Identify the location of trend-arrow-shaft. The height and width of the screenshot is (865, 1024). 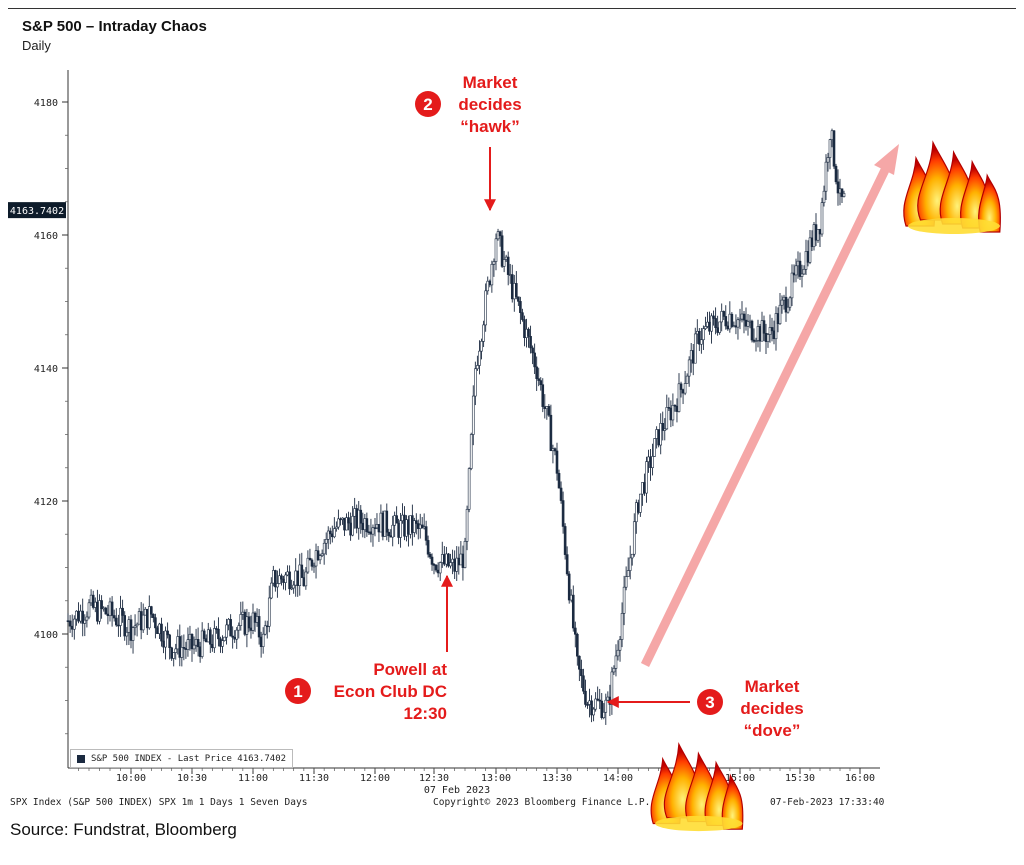
(765, 417).